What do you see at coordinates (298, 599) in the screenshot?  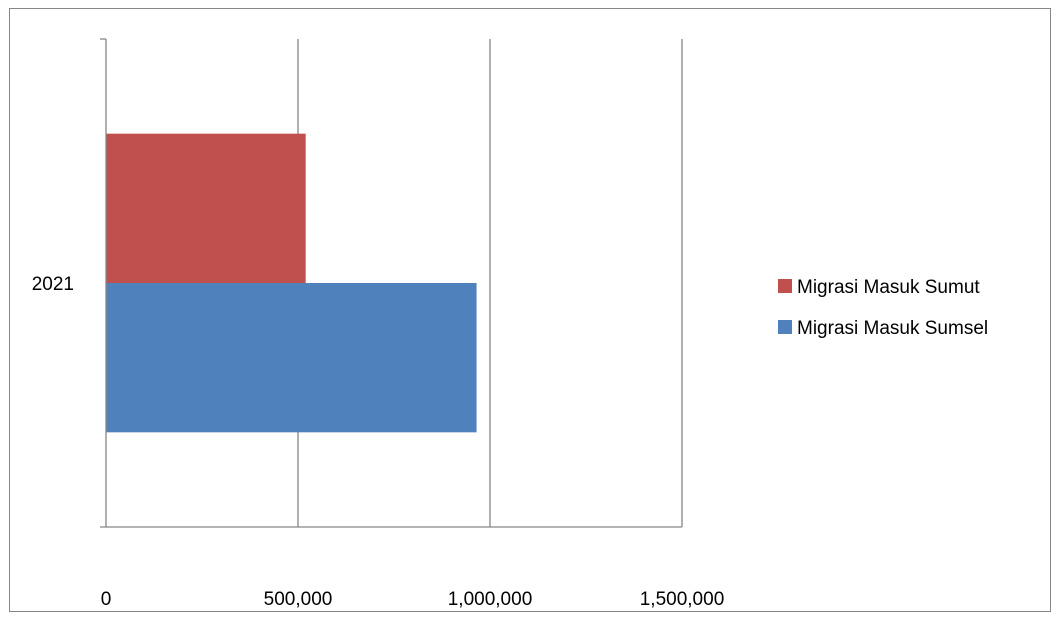 I see `x-tick-label: 500,000` at bounding box center [298, 599].